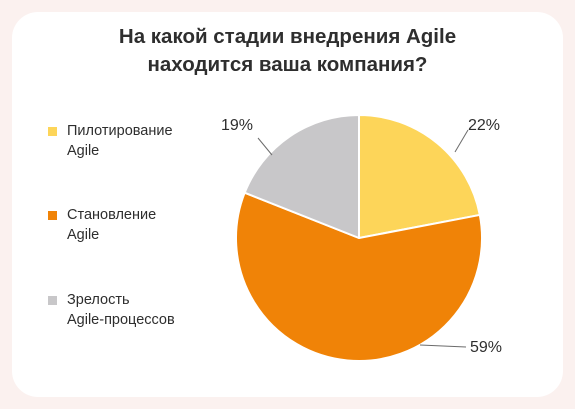 The height and width of the screenshot is (409, 575). Describe the element at coordinates (52, 300) in the screenshot. I see `legend-swatch-maturity` at that location.